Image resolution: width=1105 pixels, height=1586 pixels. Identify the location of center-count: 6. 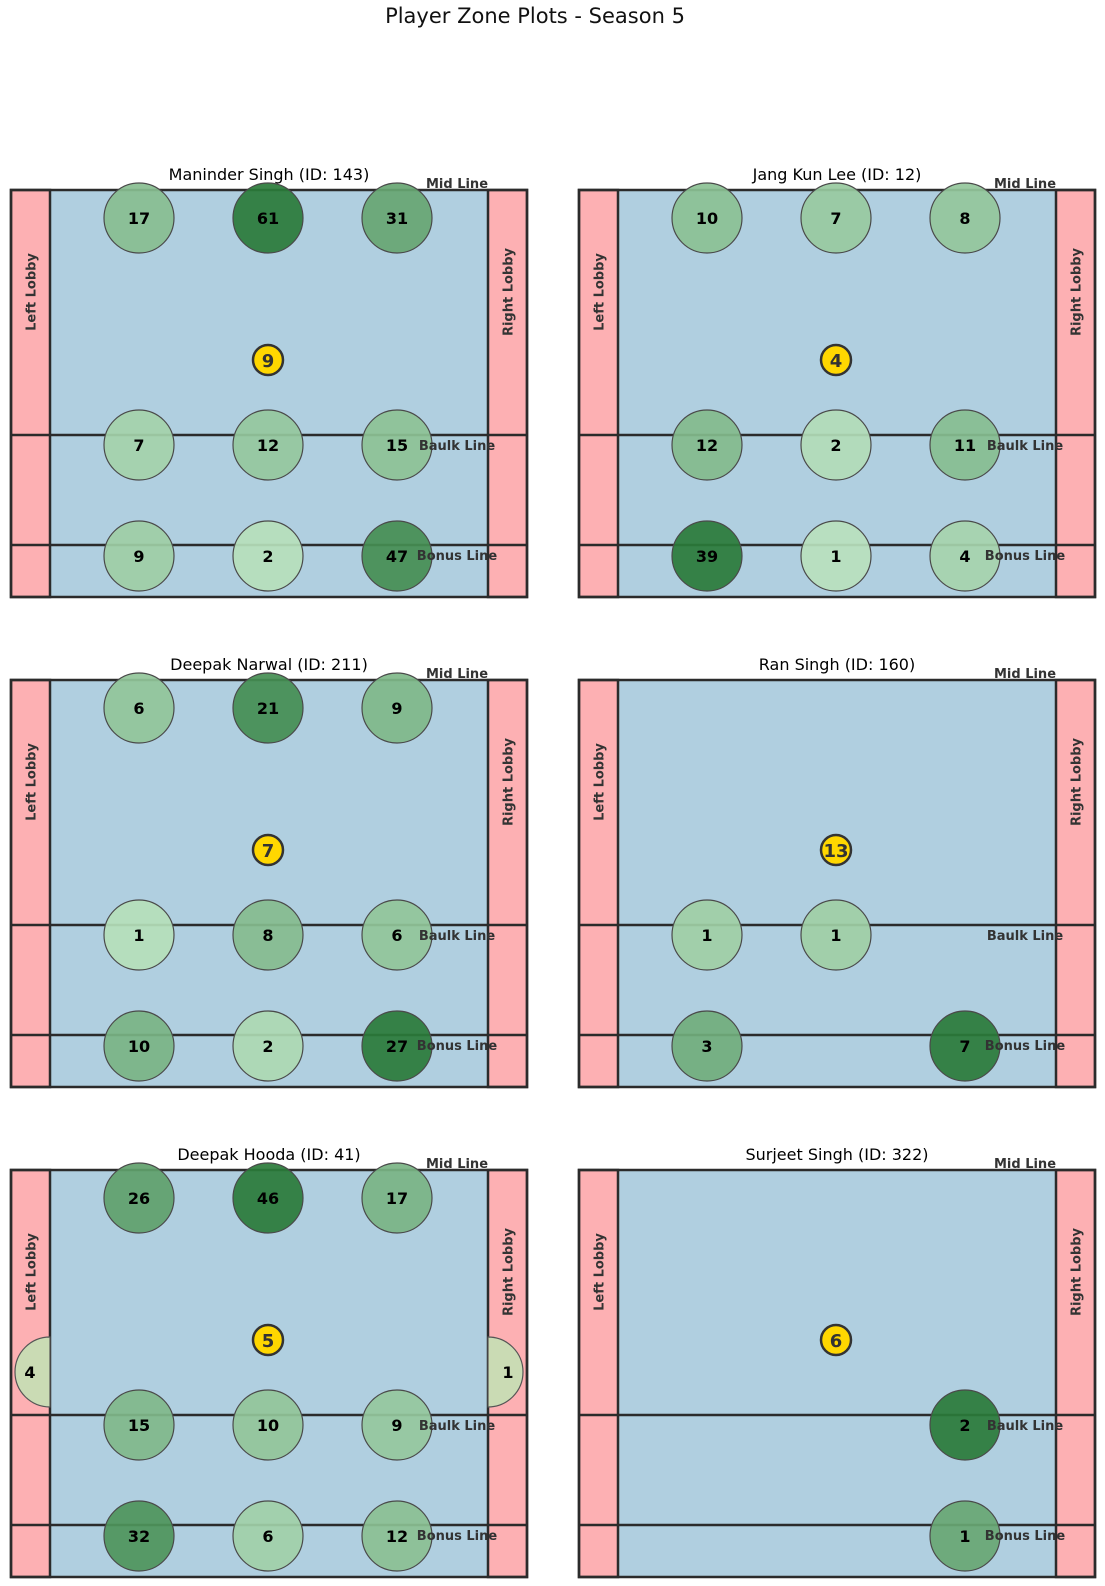
(836, 1341).